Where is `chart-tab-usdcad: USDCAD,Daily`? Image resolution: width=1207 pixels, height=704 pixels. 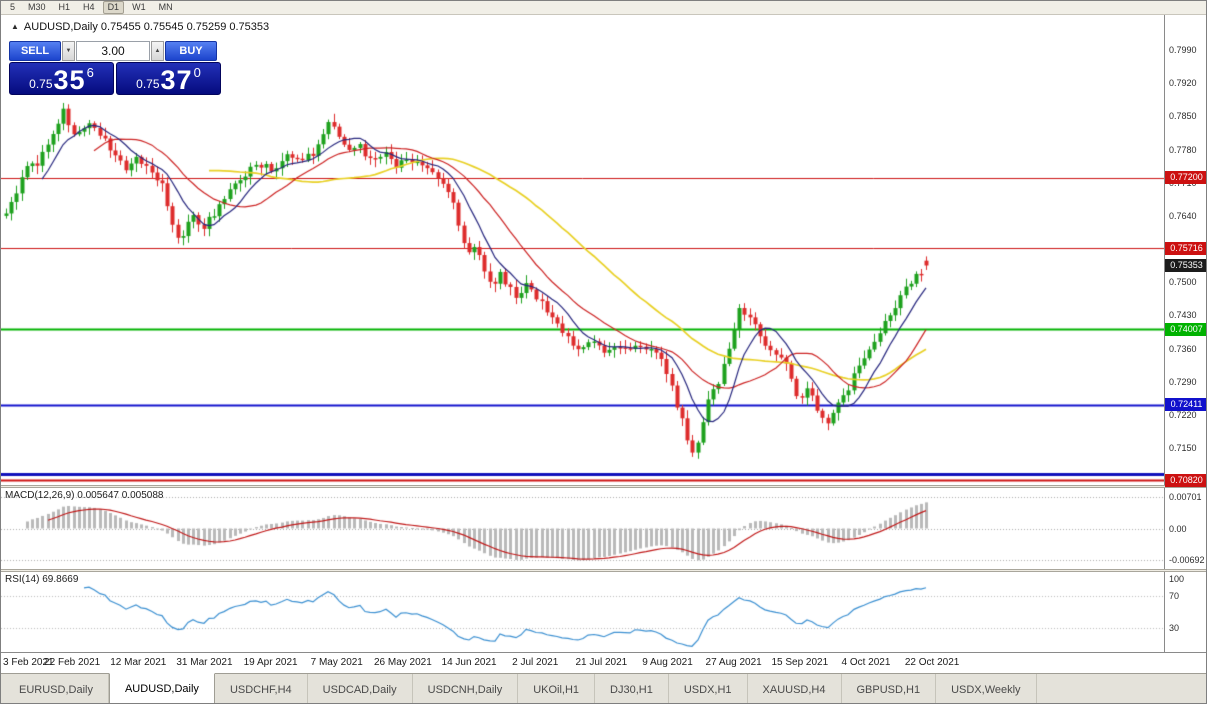
chart-tab-usdcad: USDCAD,Daily is located at coordinates (360, 688).